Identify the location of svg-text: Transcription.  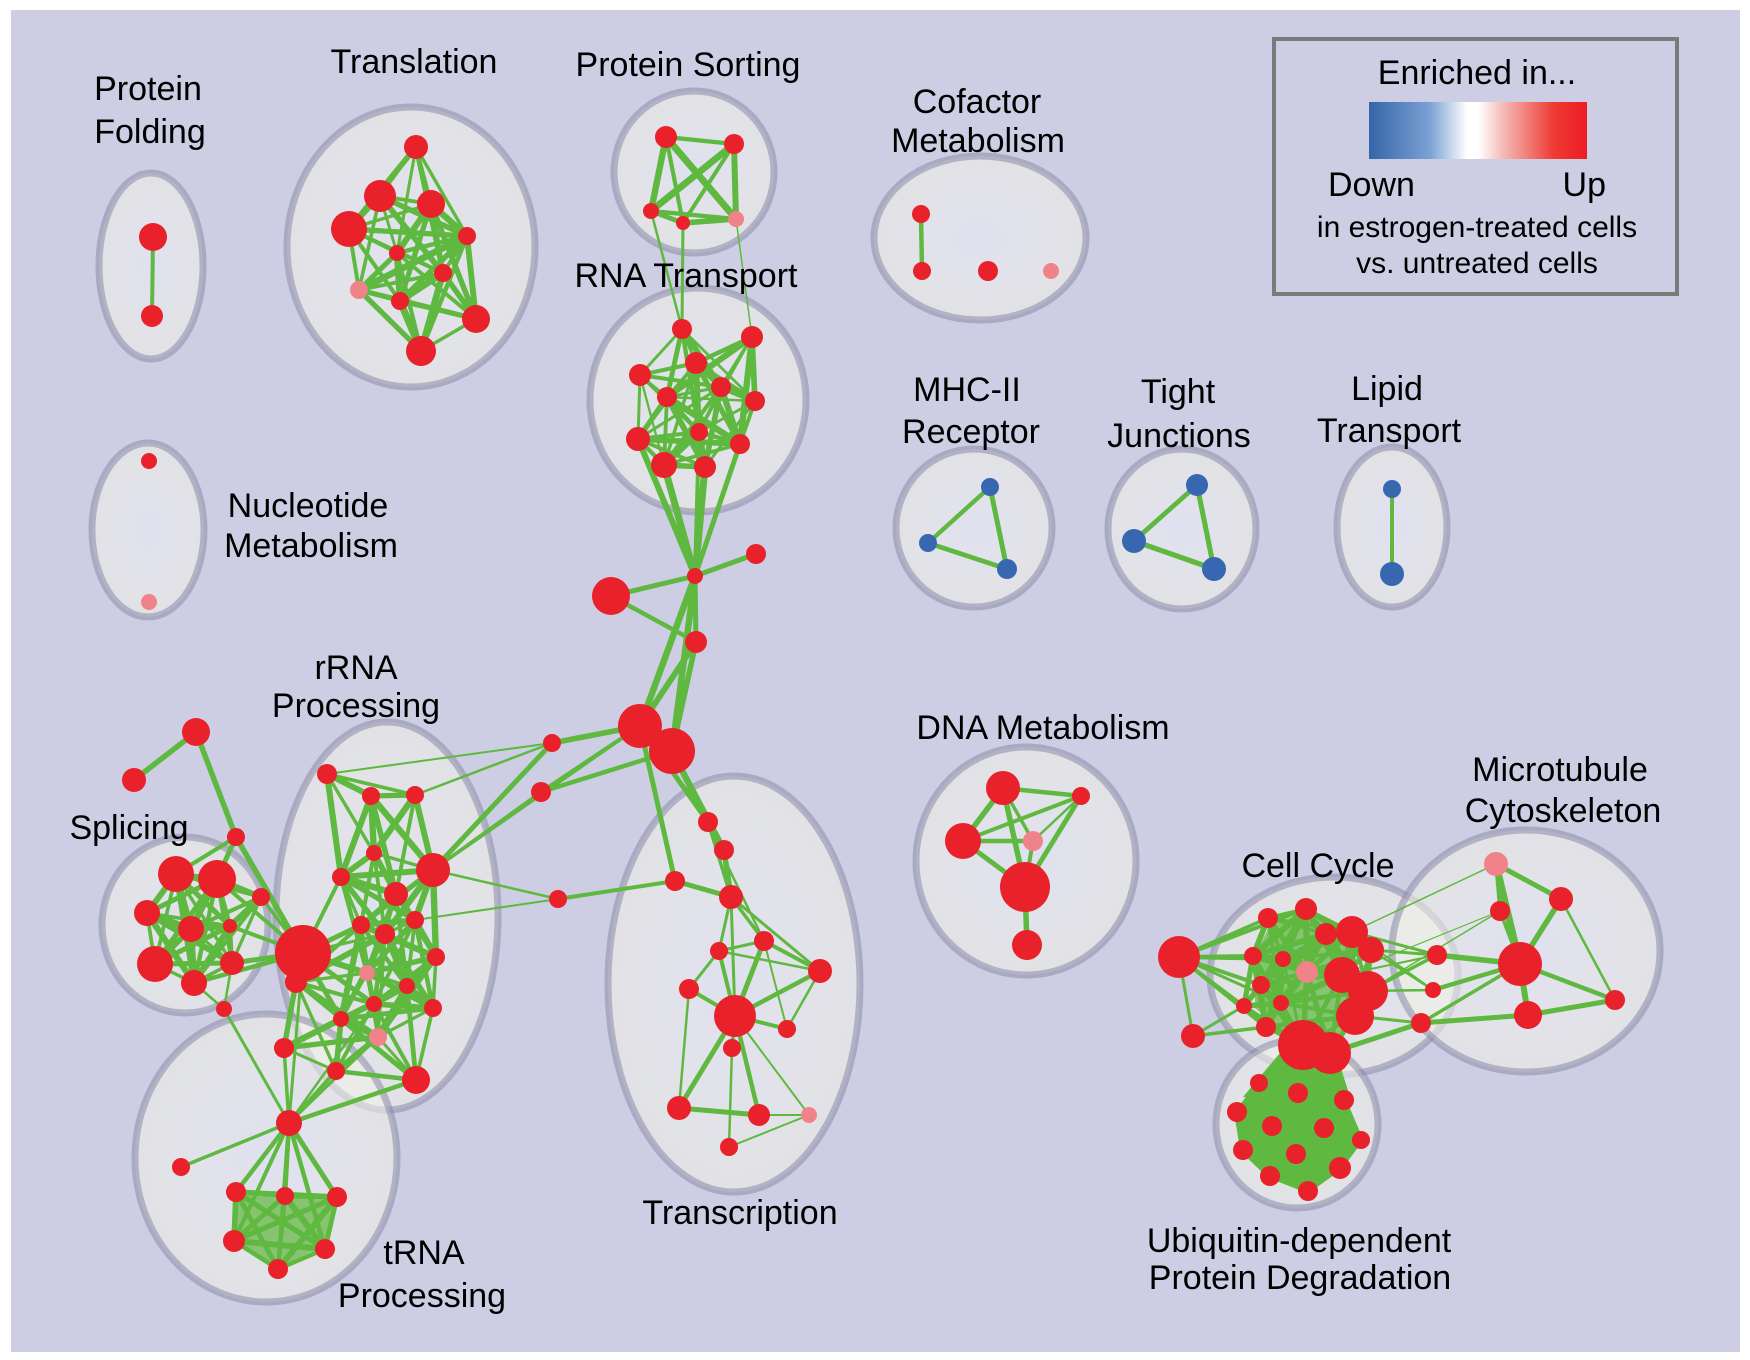
(739, 1213).